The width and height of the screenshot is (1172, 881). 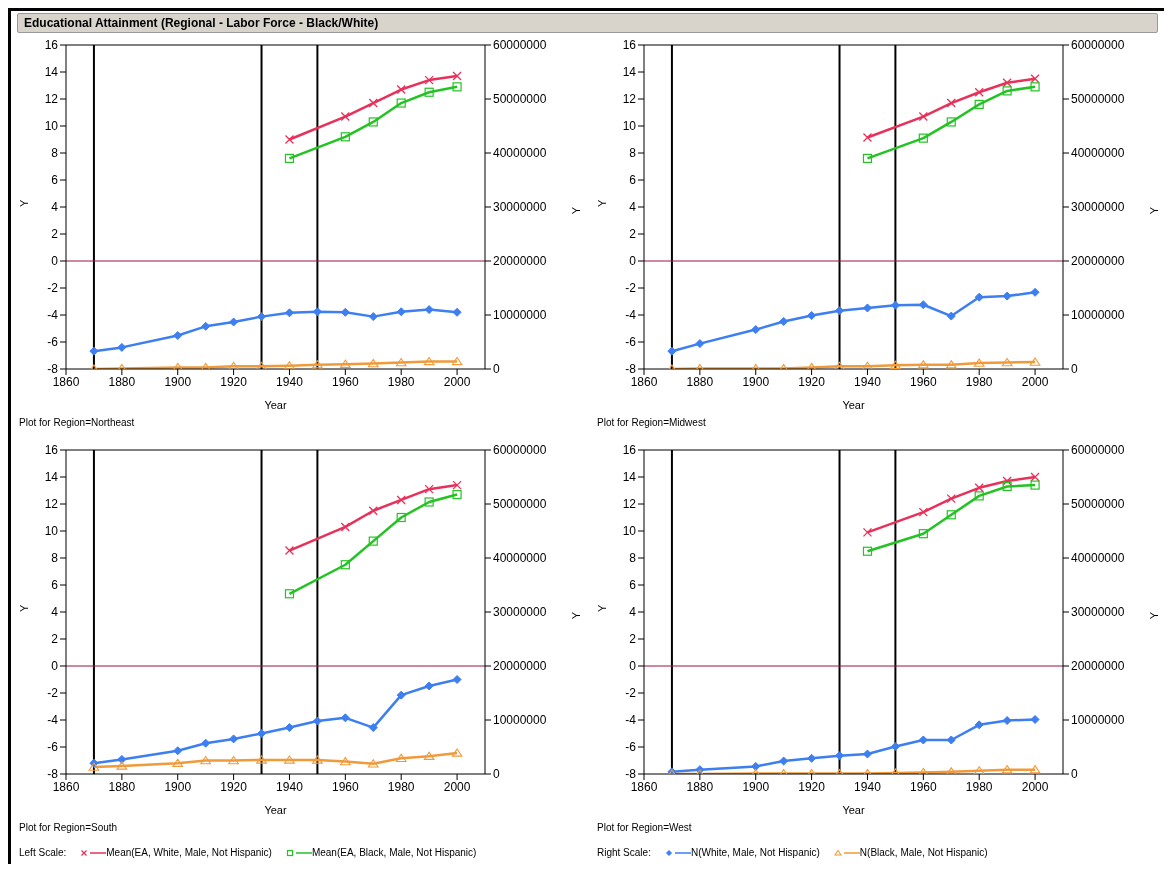 I want to click on y-tick-label: 16, so click(x=629, y=45).